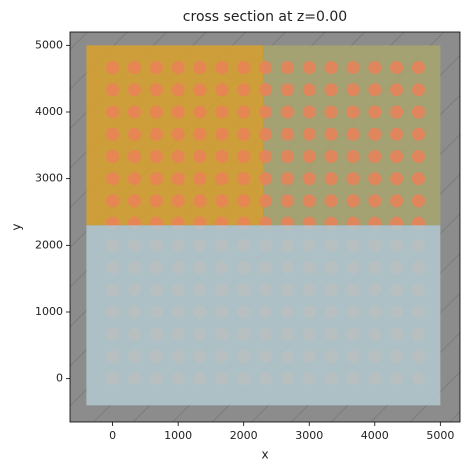 The image size is (473, 470). Describe the element at coordinates (178, 435) in the screenshot. I see `x-tick-label: 1000` at that location.